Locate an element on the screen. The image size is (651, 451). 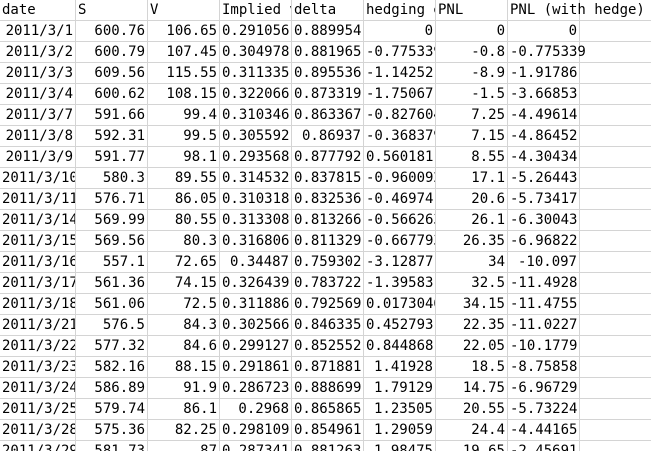
cell-v: 91.9 is located at coordinates (184, 388).